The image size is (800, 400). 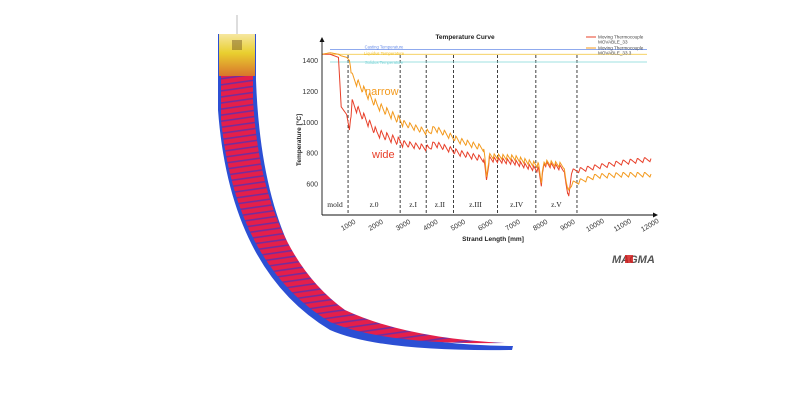 What do you see at coordinates (595, 226) in the screenshot?
I see `x-tick-label: 10000` at bounding box center [595, 226].